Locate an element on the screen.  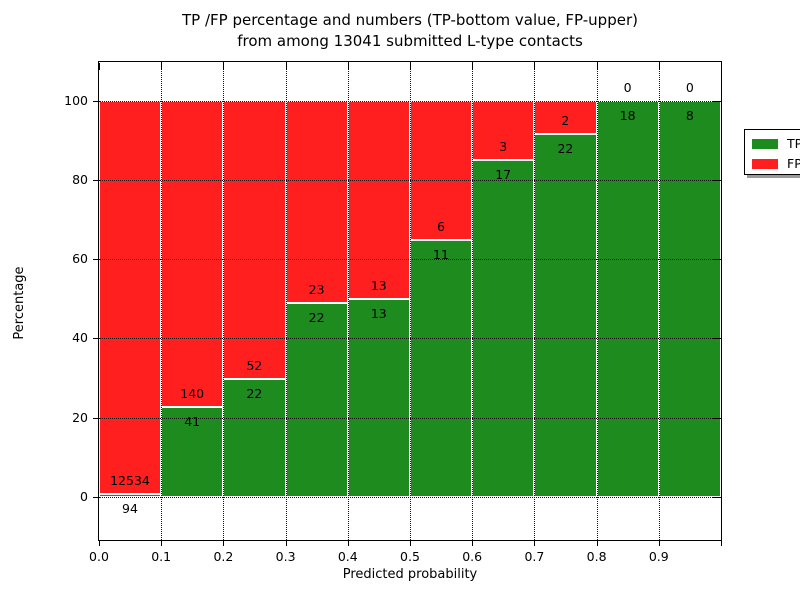
bar-count-label-fp: 6 is located at coordinates (441, 227).